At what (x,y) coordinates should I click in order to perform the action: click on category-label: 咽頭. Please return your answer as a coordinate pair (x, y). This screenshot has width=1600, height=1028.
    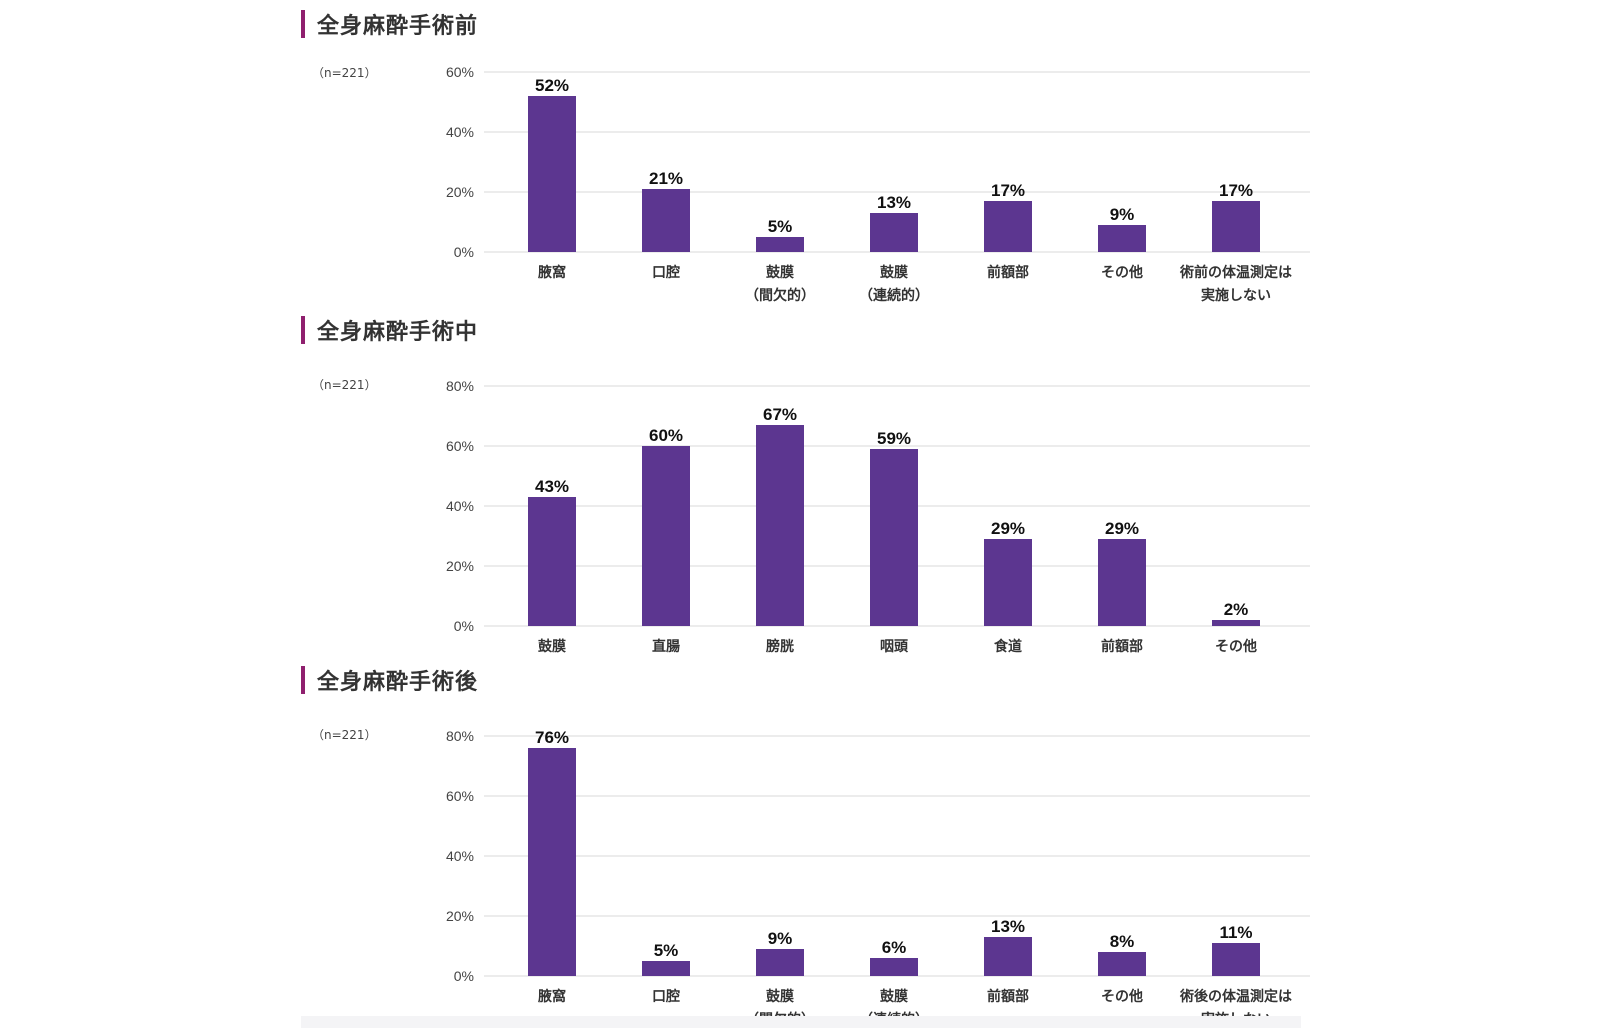
    Looking at the image, I should click on (894, 647).